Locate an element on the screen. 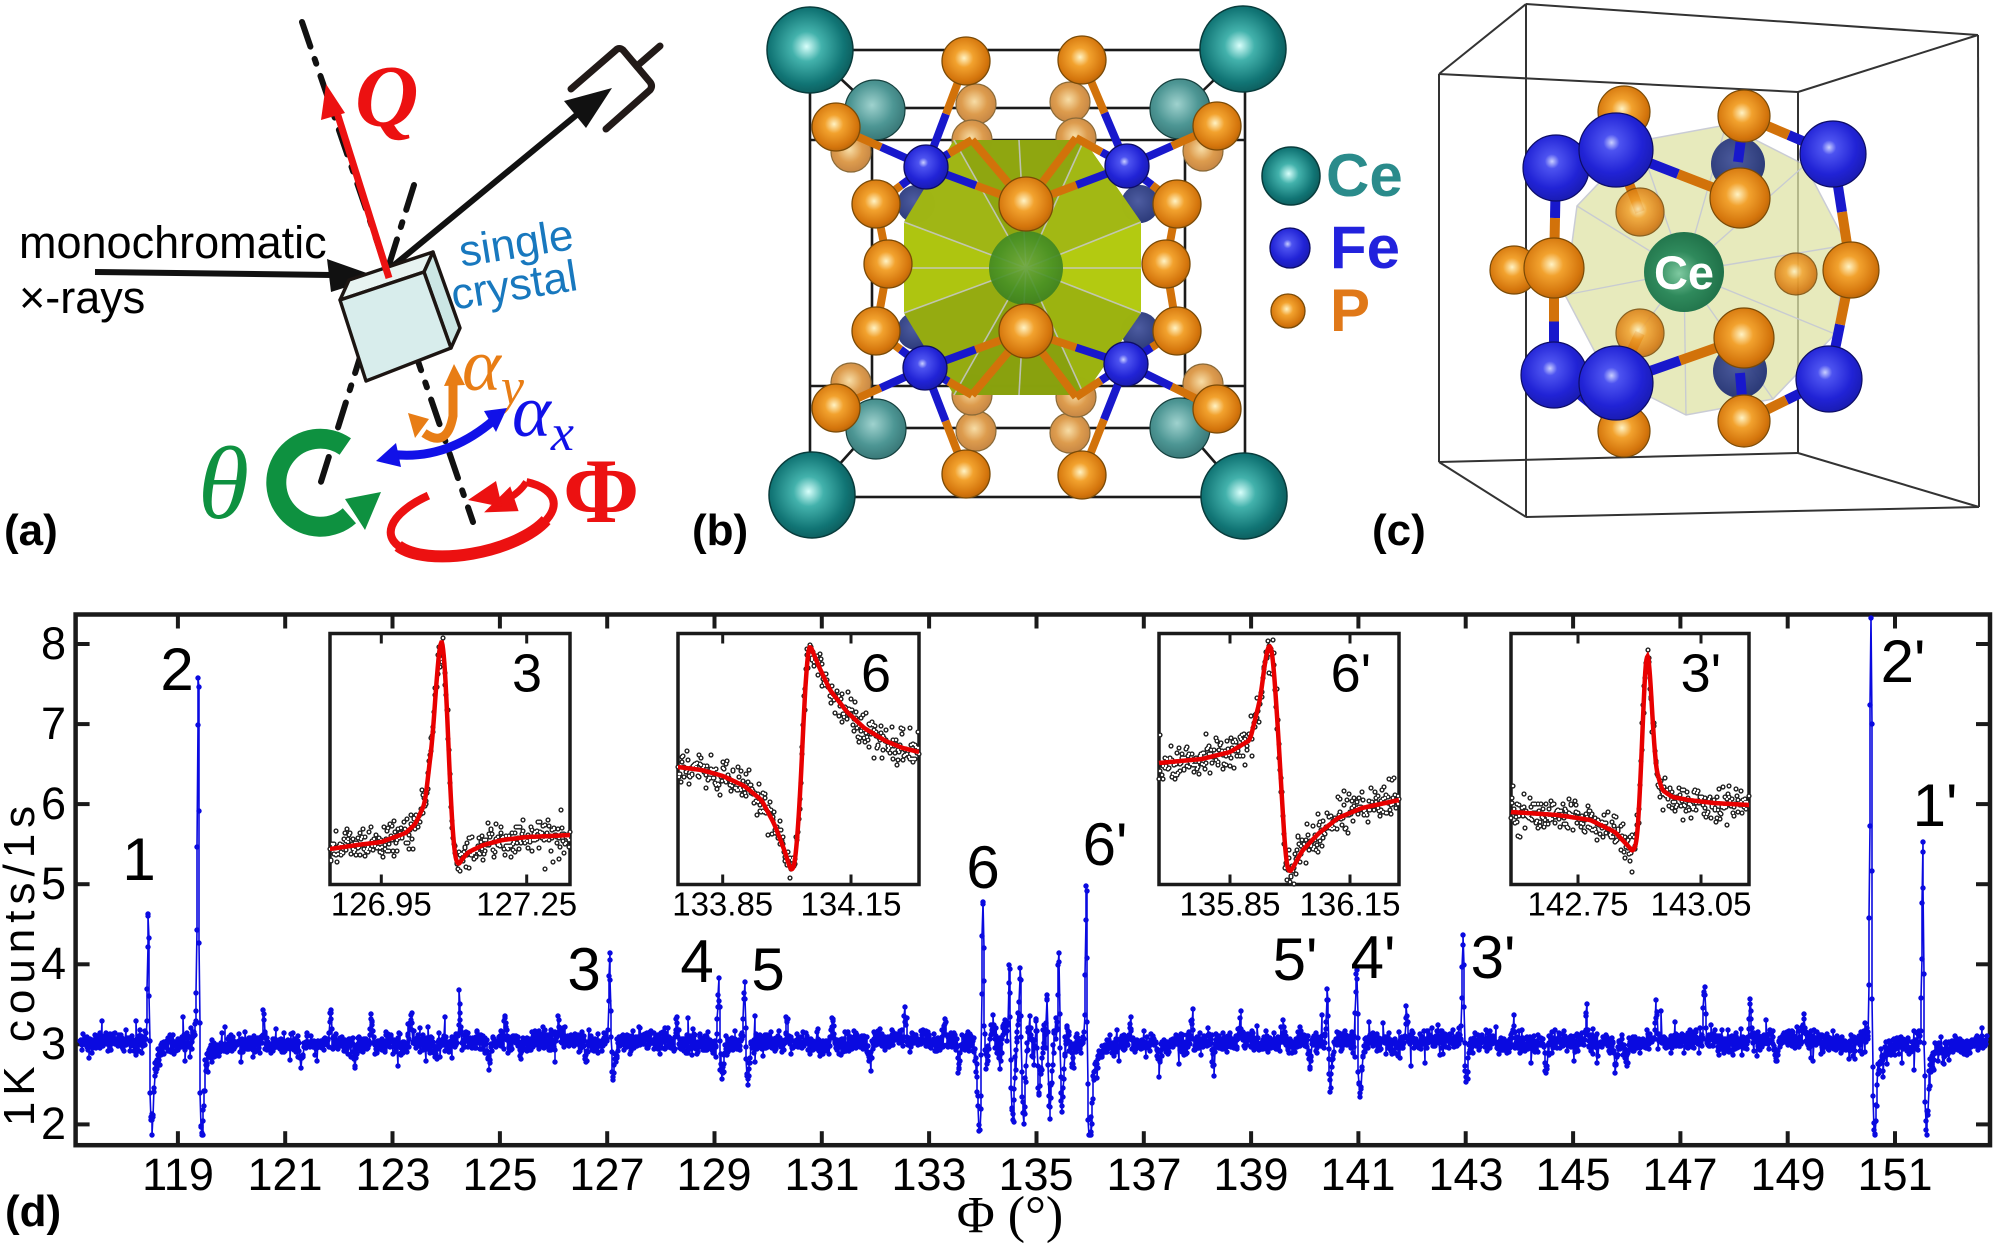  svg-text: Fe is located at coordinates (1365, 247).